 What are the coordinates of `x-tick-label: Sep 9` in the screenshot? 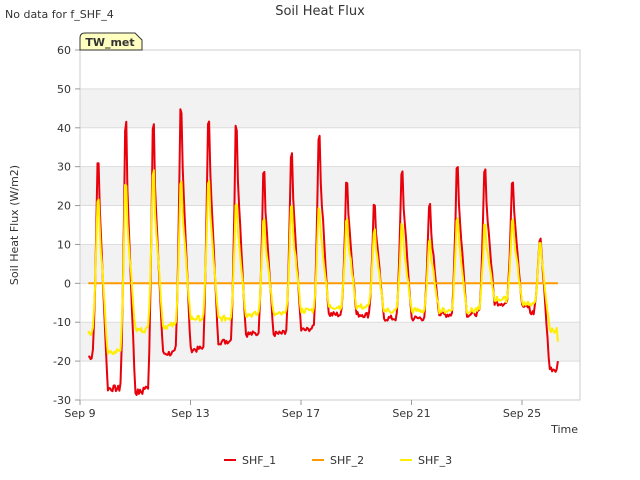 It's located at (79, 413).